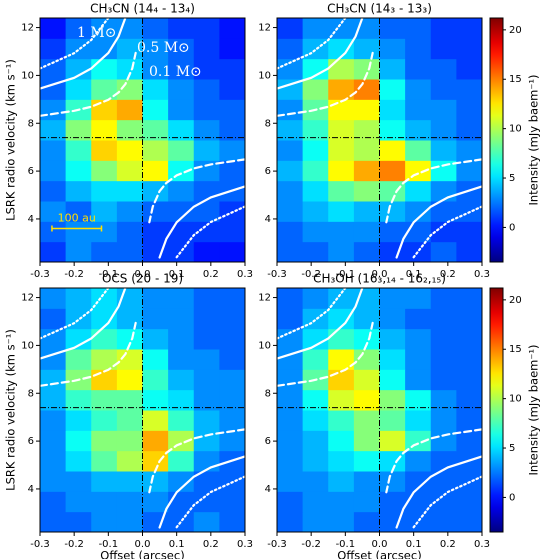  Describe the element at coordinates (142, 9) in the screenshot. I see `panel-title: CH₃CN (14₄ - 13₄)` at that location.